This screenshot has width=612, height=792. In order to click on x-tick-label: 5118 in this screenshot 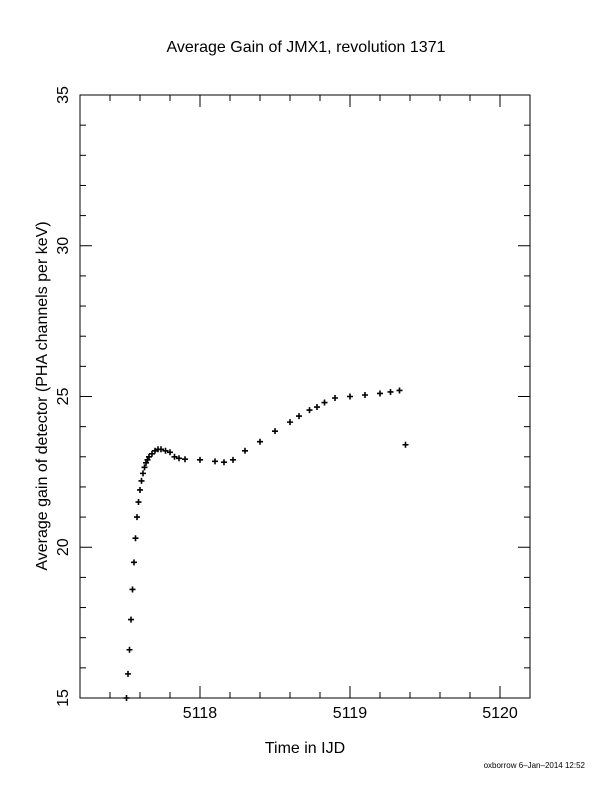, I will do `click(200, 713)`.